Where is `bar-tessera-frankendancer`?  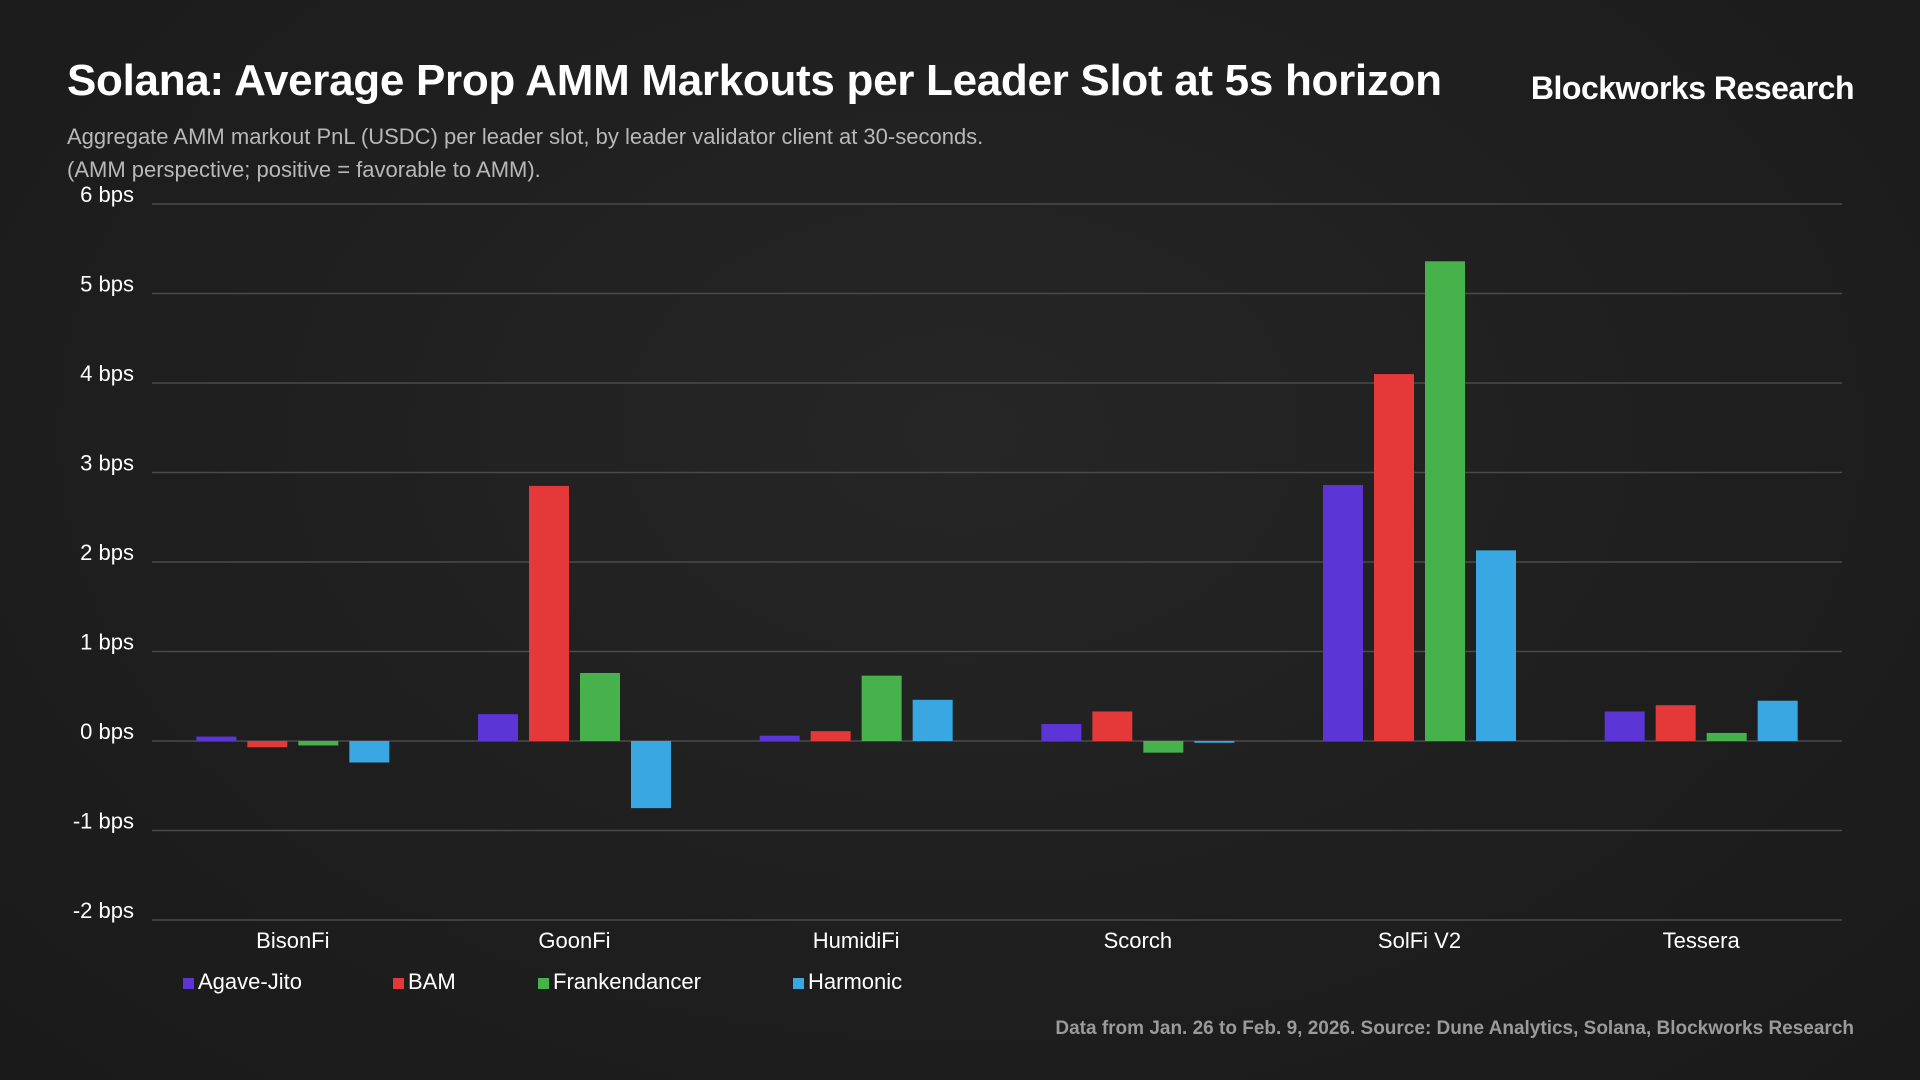
bar-tessera-frankendancer is located at coordinates (1726, 736).